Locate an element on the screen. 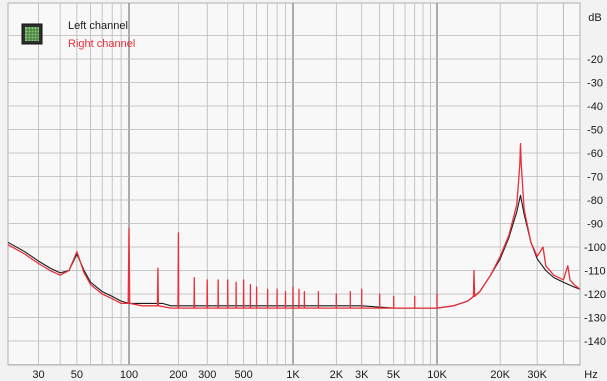 This screenshot has width=607, height=381. y-tick-label: -90 is located at coordinates (595, 225).